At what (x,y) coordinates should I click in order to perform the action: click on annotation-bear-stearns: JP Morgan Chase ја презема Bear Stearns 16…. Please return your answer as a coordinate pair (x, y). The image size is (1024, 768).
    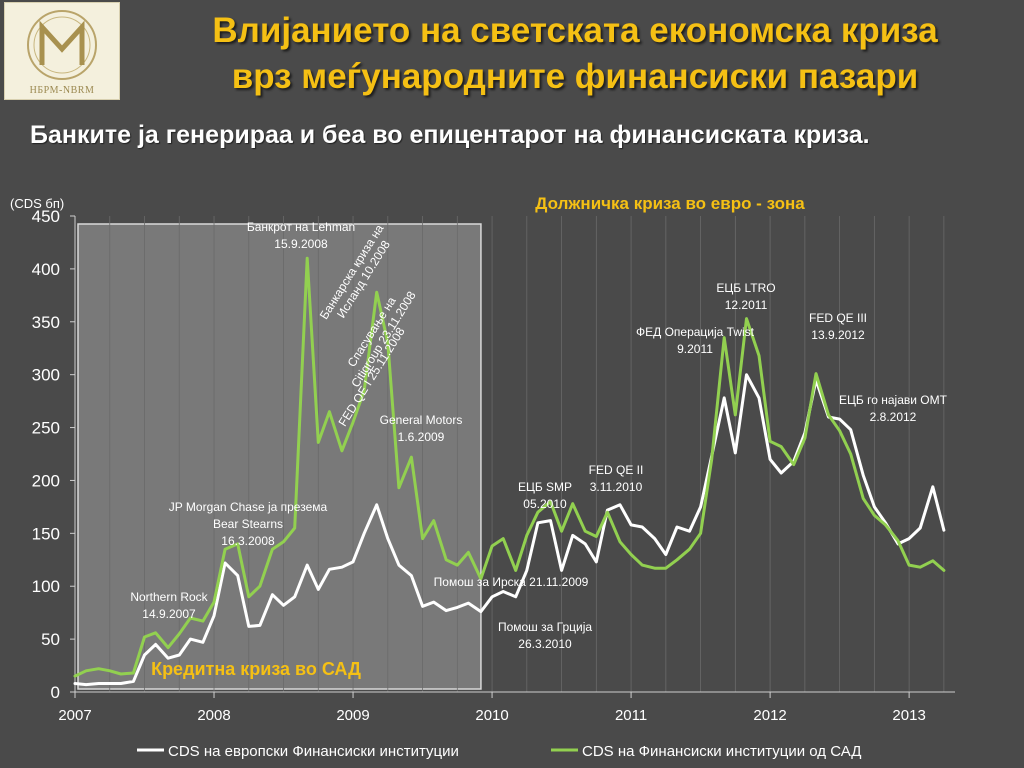
    Looking at the image, I should click on (248, 524).